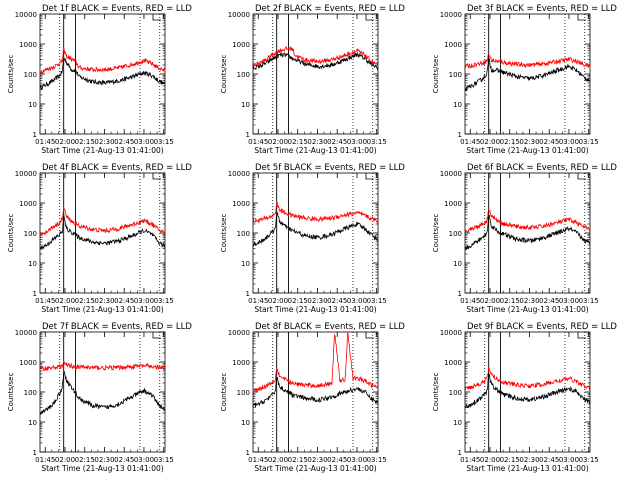 The height and width of the screenshot is (480, 640). Describe the element at coordinates (330, 327) in the screenshot. I see `chart-title: Det 8f BLACK = Events, RED = LLD` at that location.